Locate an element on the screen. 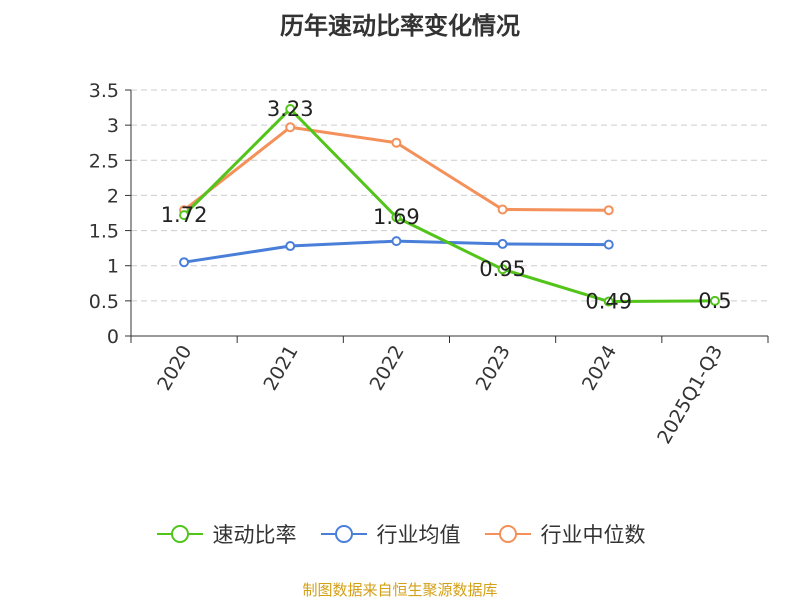 Image resolution: width=800 pixels, height=600 pixels. data-label: 0.5 is located at coordinates (714, 301).